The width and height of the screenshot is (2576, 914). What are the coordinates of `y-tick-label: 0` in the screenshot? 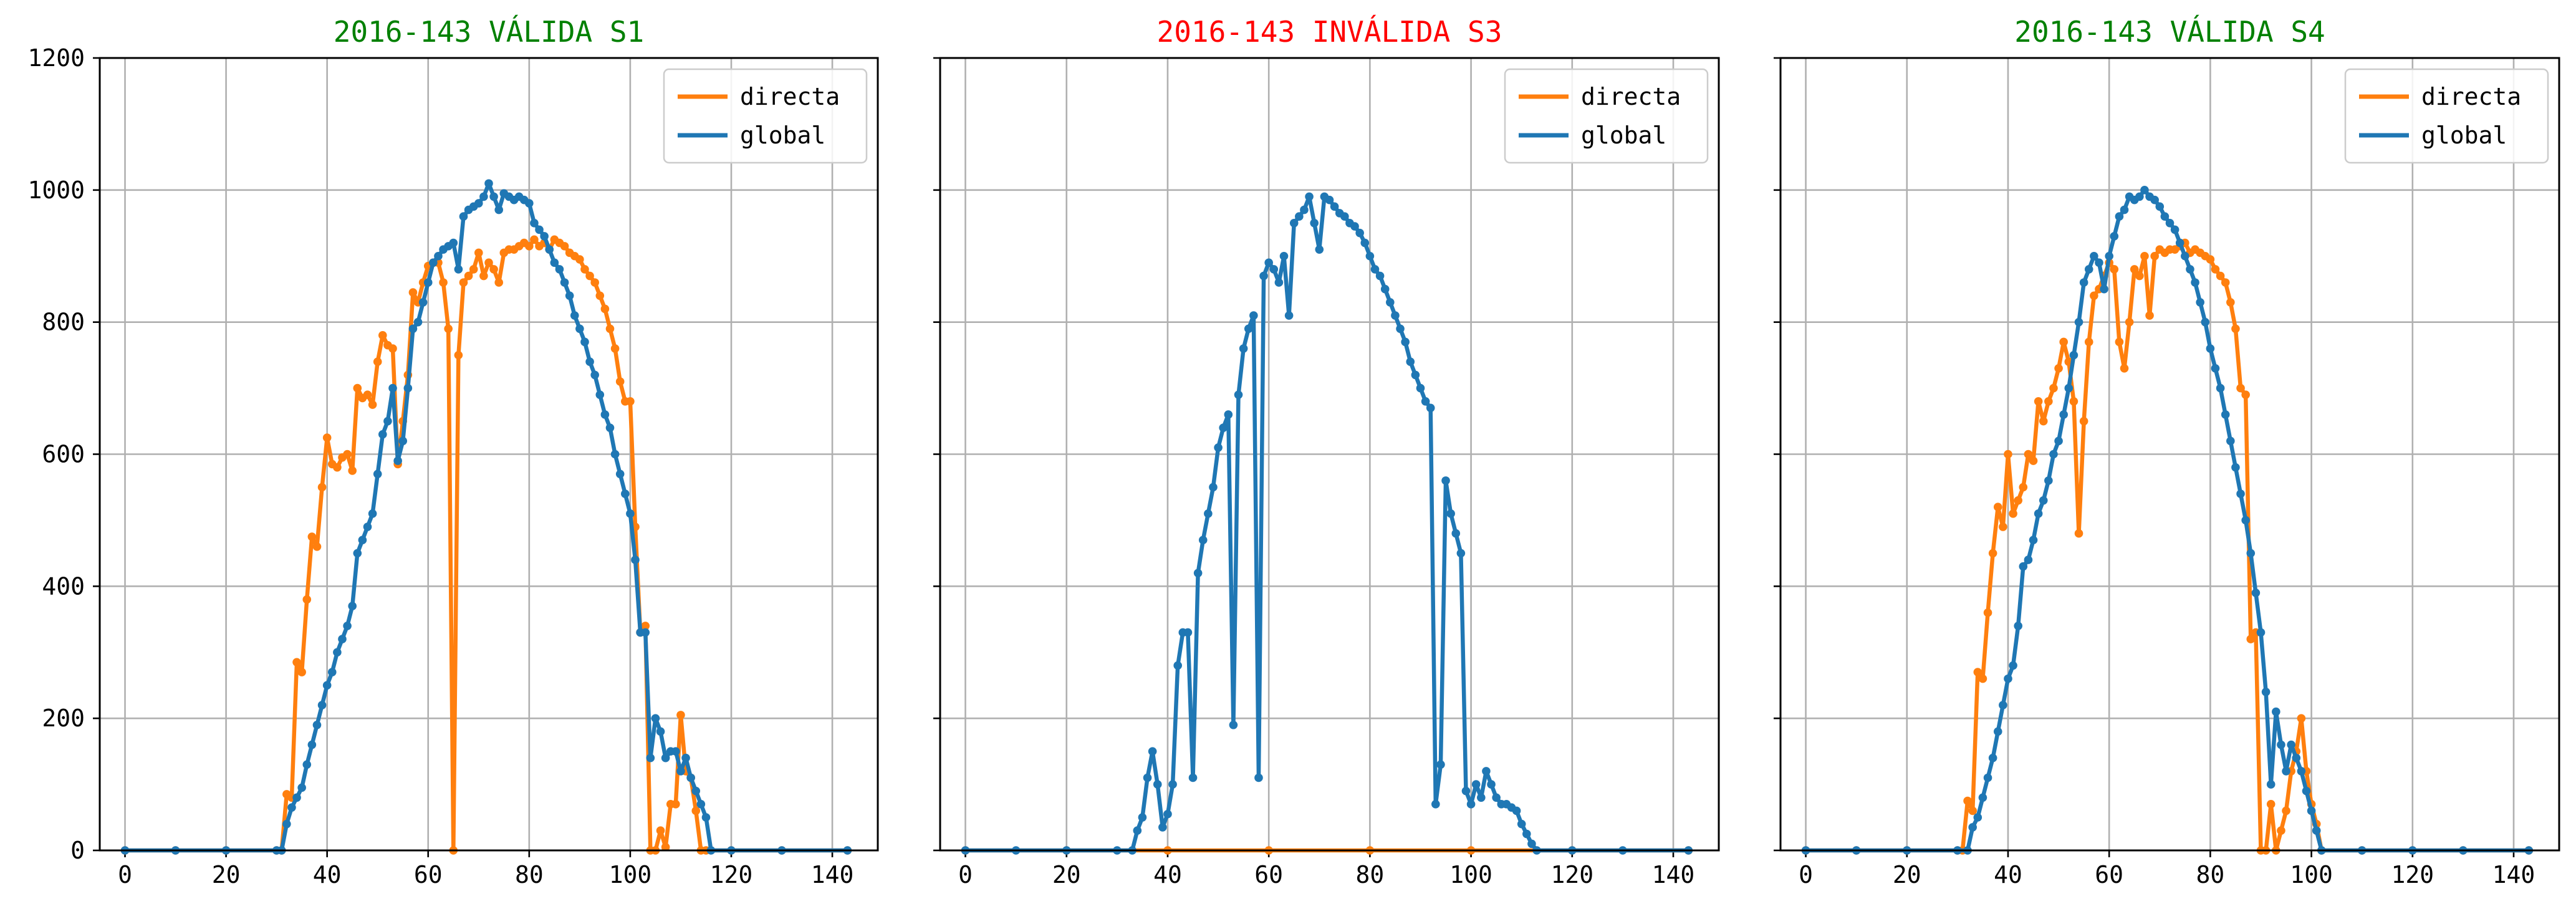 It's located at (77, 850).